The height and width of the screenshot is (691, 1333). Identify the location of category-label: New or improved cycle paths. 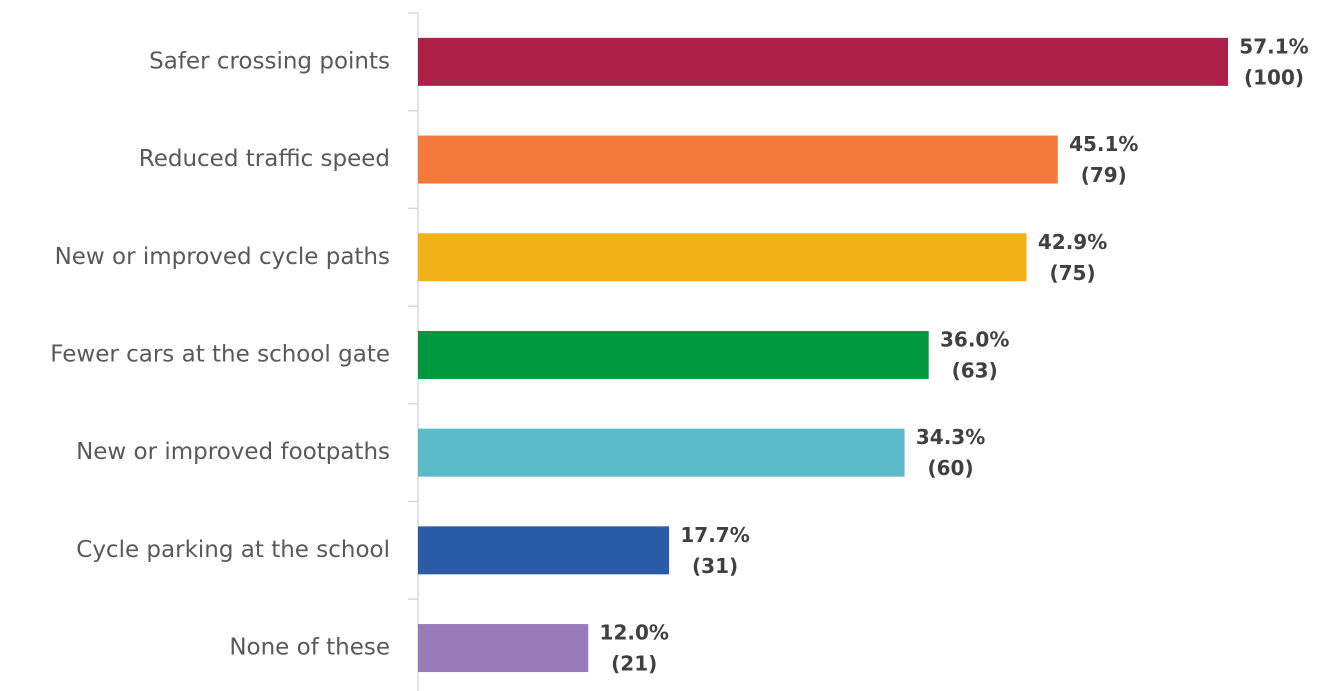
(222, 257).